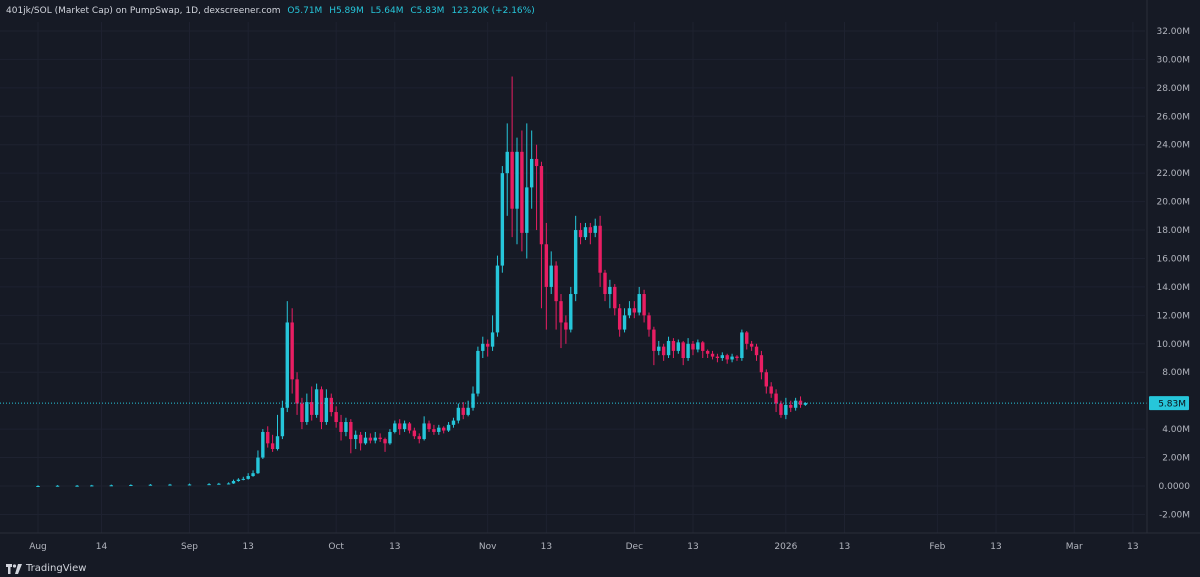 The width and height of the screenshot is (1200, 577). Describe the element at coordinates (1173, 32) in the screenshot. I see `y-tick-label: 32.00M` at that location.